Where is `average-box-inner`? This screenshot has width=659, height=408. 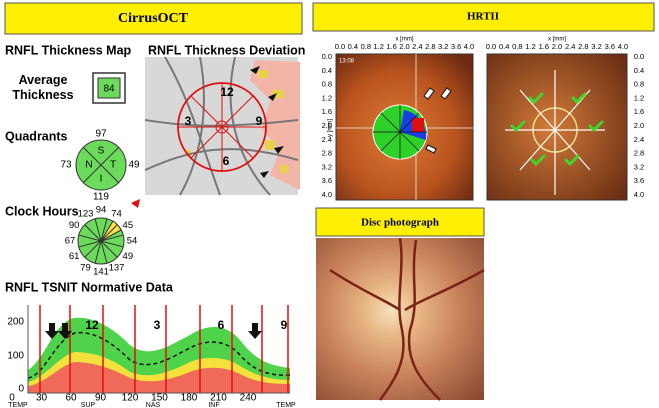
average-box-inner is located at coordinates (109, 88).